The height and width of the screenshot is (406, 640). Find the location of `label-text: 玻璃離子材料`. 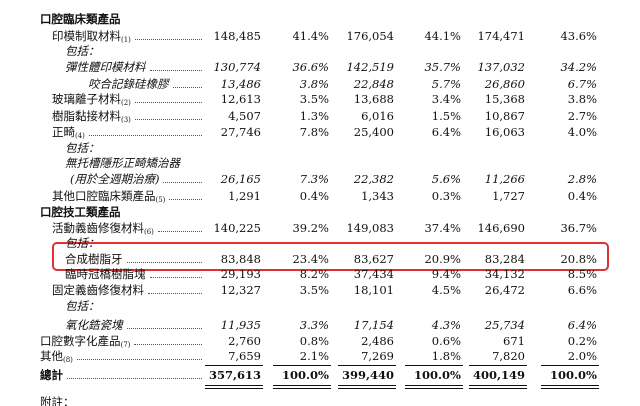

label-text: 玻璃離子材料 is located at coordinates (86, 99).